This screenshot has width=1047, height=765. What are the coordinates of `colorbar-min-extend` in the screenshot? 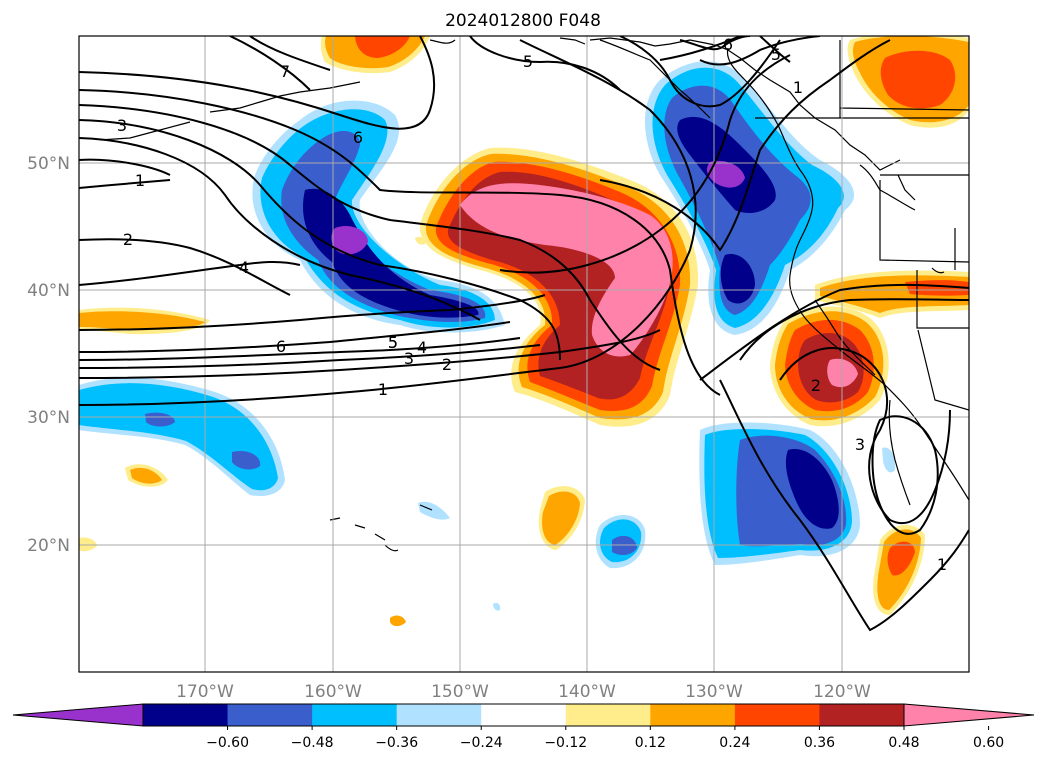 It's located at (78, 715).